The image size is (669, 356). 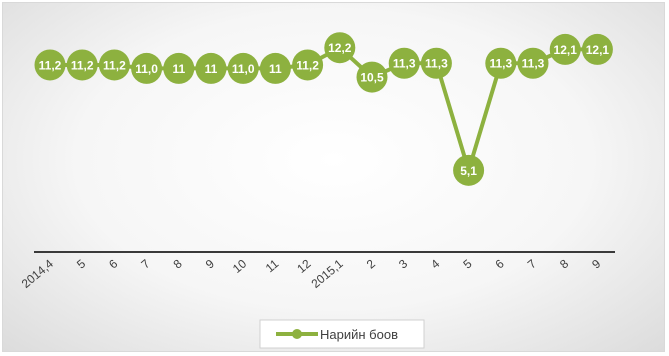 I want to click on x-tick-label: 4, so click(x=435, y=263).